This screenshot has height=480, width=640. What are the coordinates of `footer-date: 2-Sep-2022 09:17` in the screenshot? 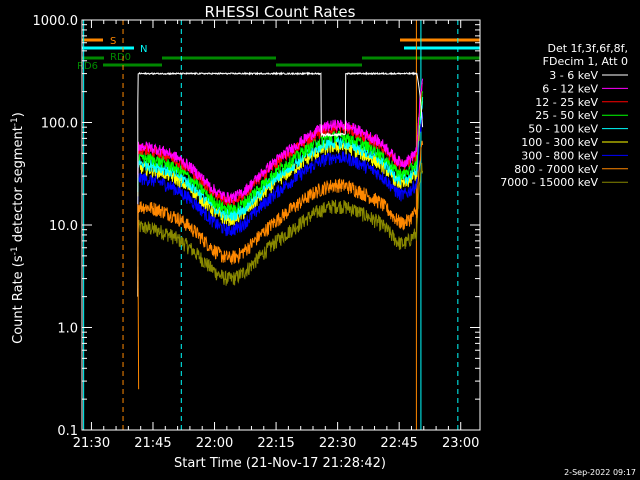 It's located at (600, 472).